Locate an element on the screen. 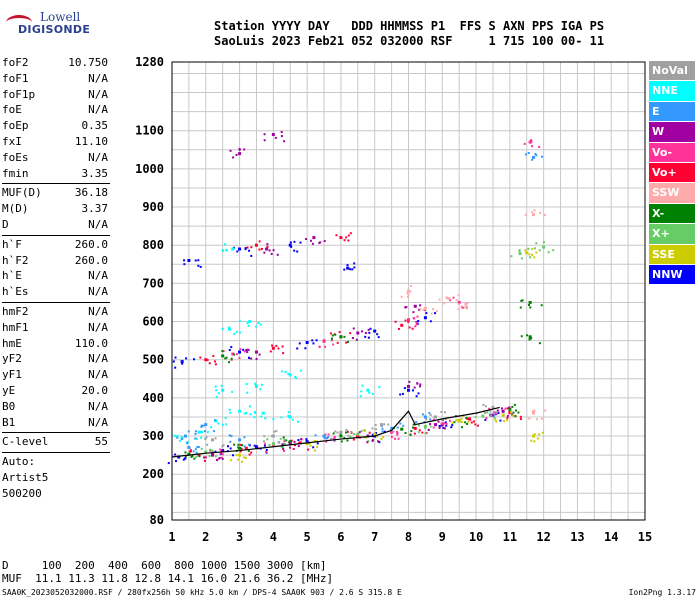 The image size is (700, 600). separator is located at coordinates (56, 235).